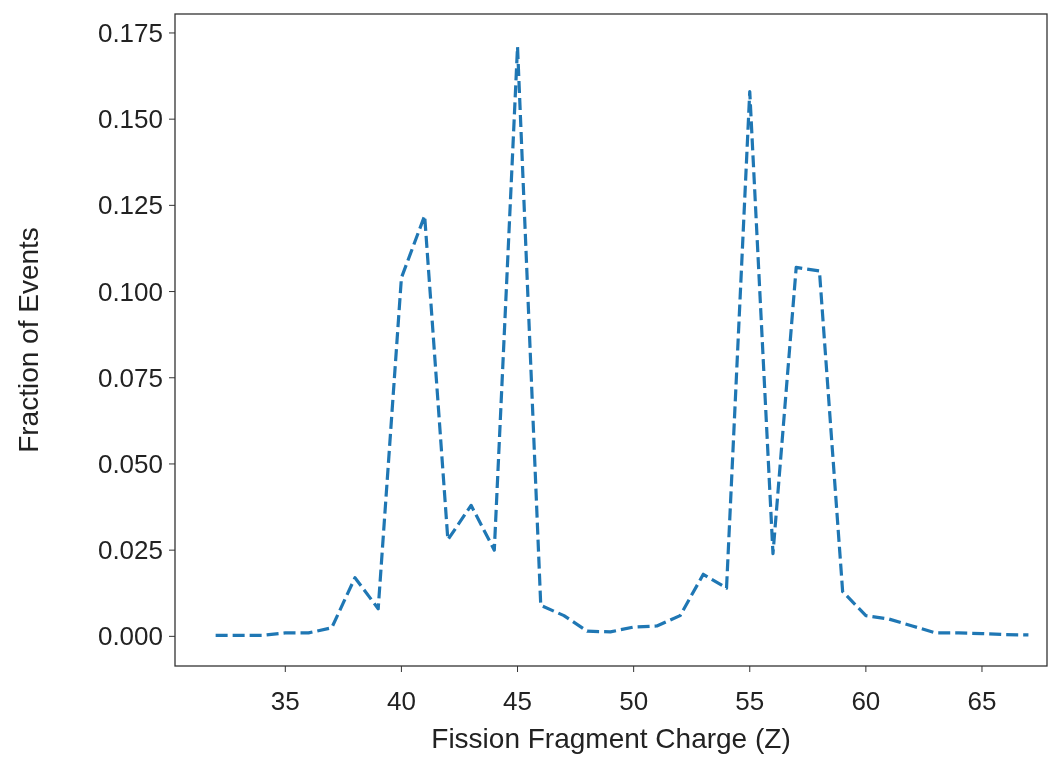 This screenshot has width=1057, height=772. Describe the element at coordinates (130, 464) in the screenshot. I see `y-tick-label: 0.050` at that location.